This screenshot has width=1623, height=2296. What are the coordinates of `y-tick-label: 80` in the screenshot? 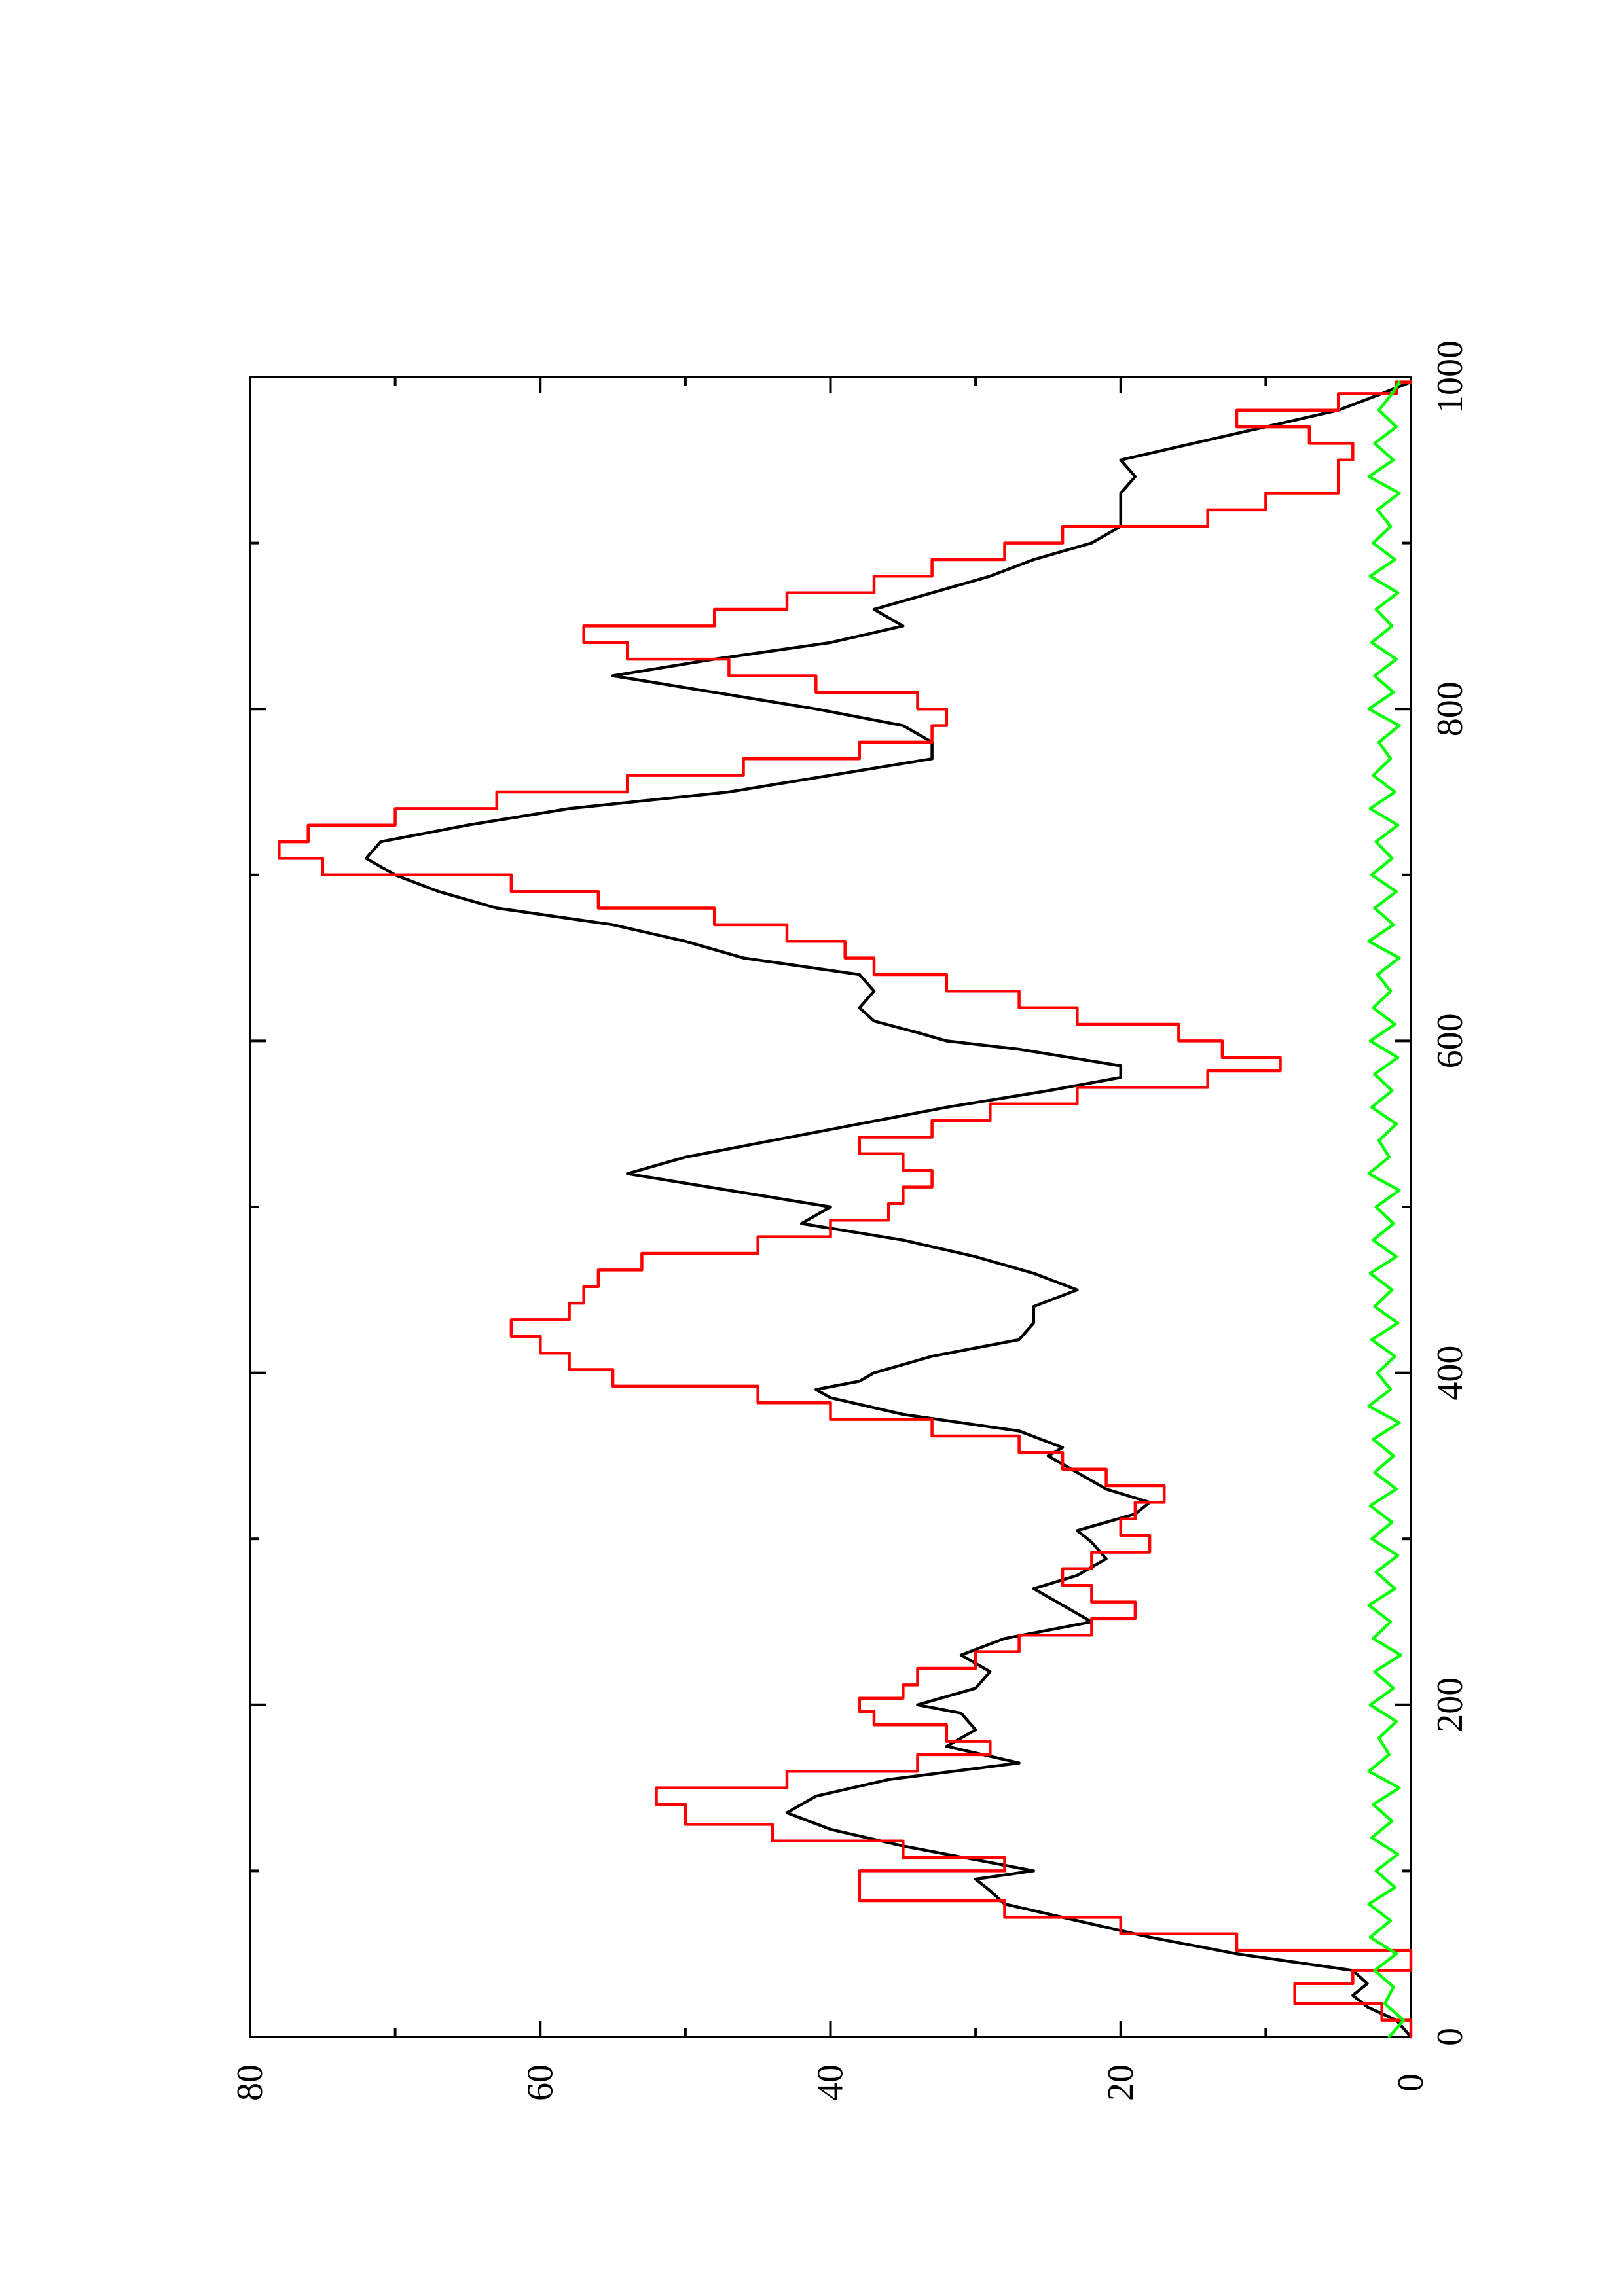 It's located at (250, 2082).